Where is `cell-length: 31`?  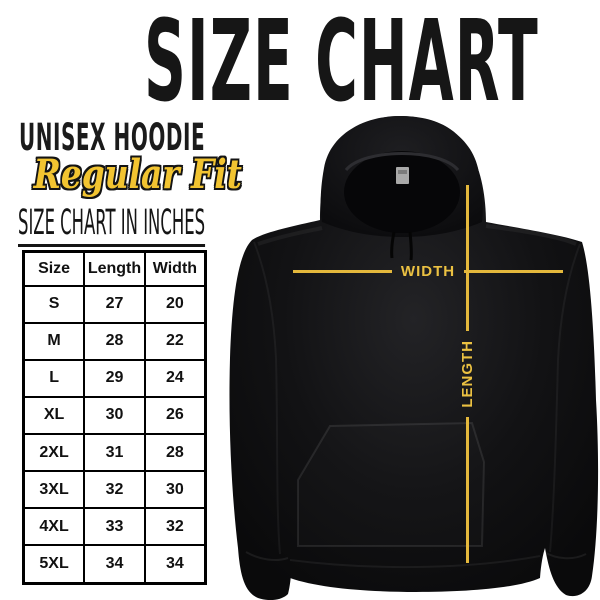 cell-length: 31 is located at coordinates (114, 452).